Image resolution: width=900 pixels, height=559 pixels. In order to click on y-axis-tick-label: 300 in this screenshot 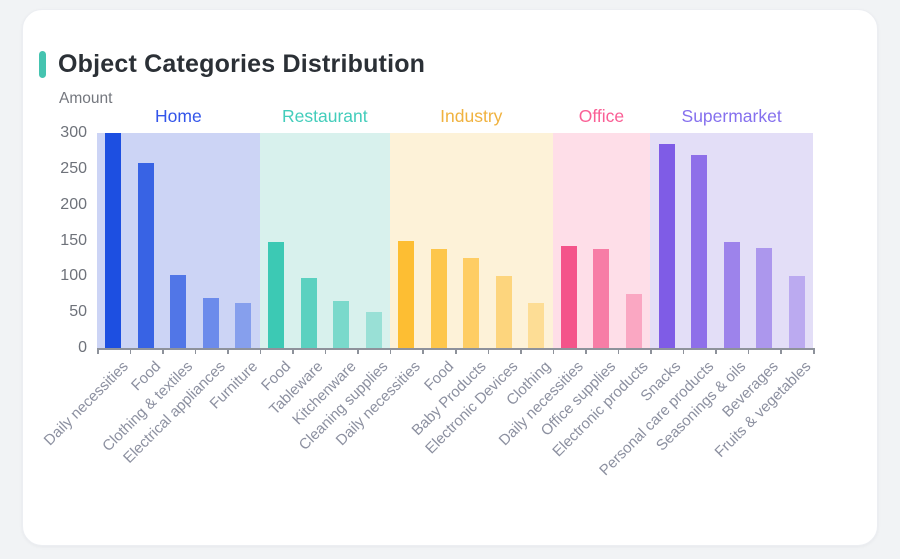, I will do `click(73, 132)`.